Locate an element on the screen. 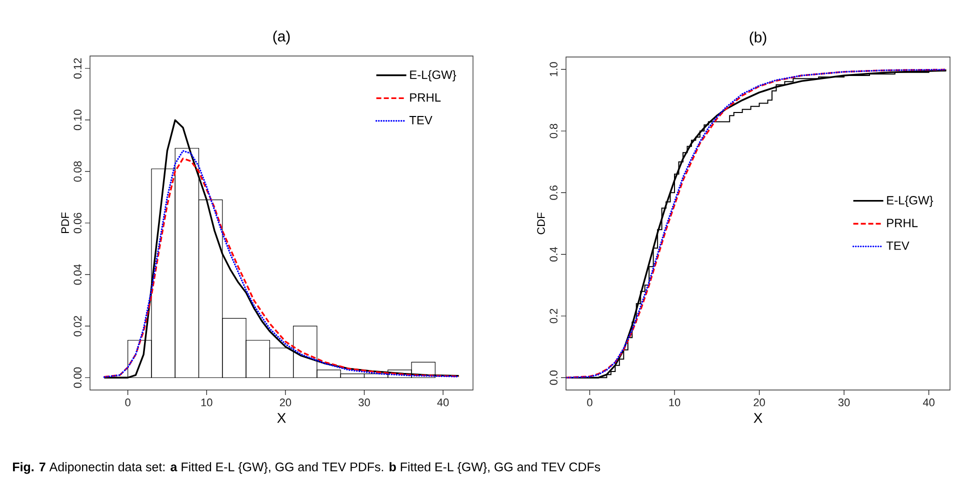 The image size is (957, 492). y-tick-label: 0.04 is located at coordinates (78, 274).